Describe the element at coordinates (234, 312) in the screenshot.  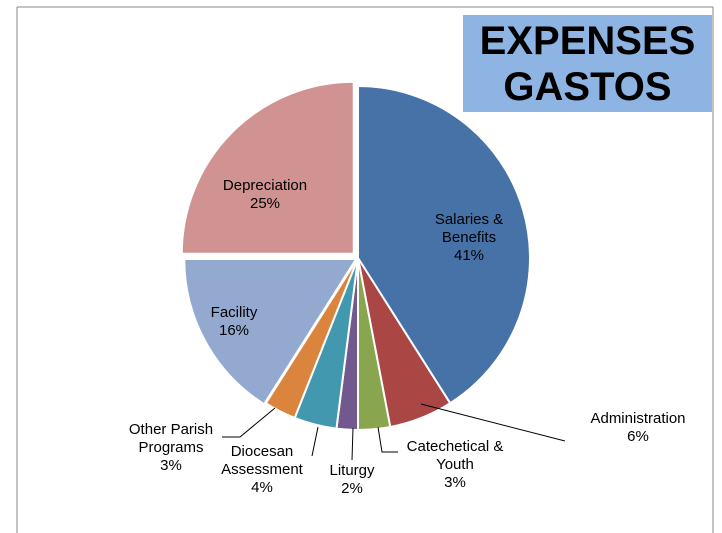
I see `category-label: Facility` at that location.